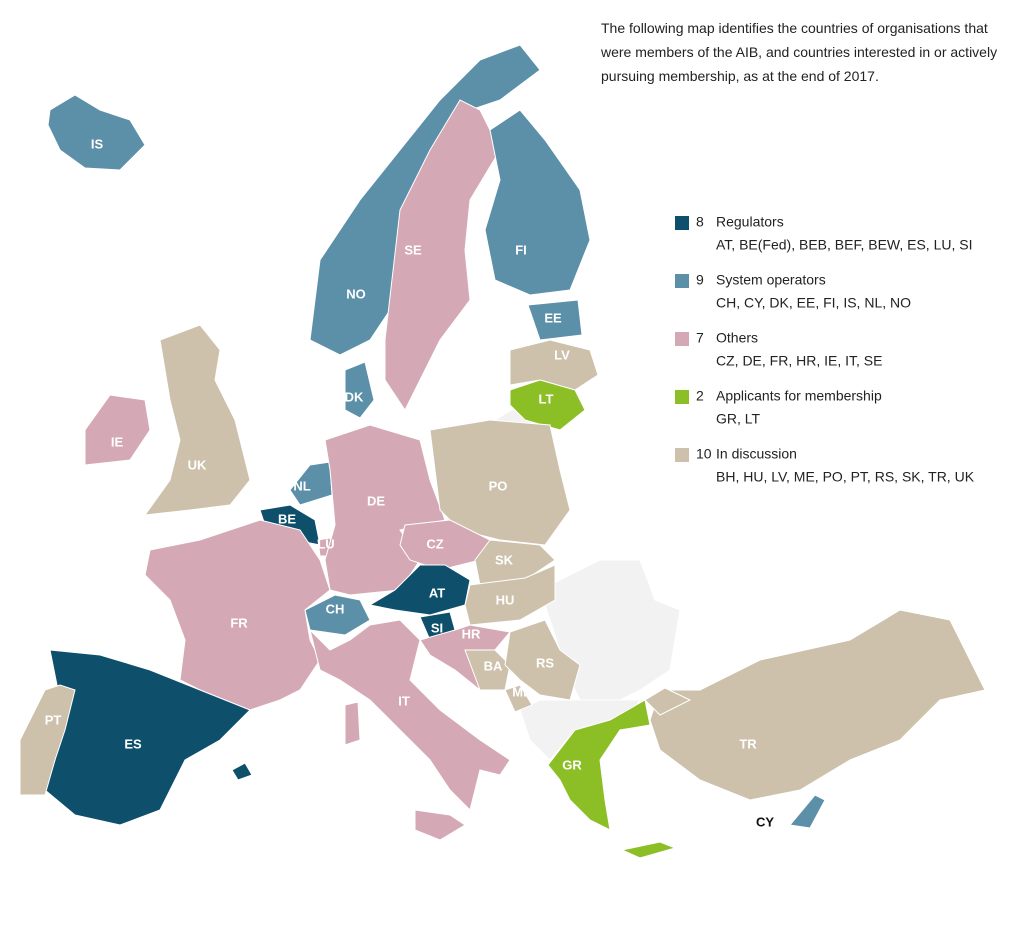 Image resolution: width=1024 pixels, height=931 pixels. What do you see at coordinates (434, 543) in the screenshot?
I see `country-label: CZ` at bounding box center [434, 543].